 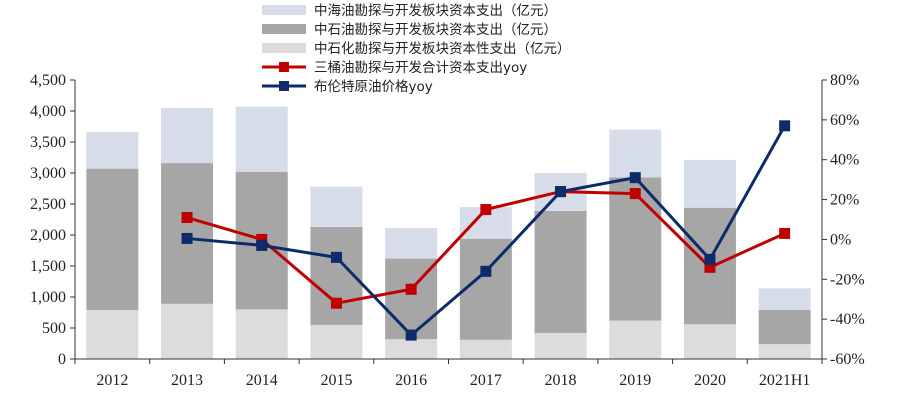 I want to click on line-point-0-2020, so click(x=710, y=267).